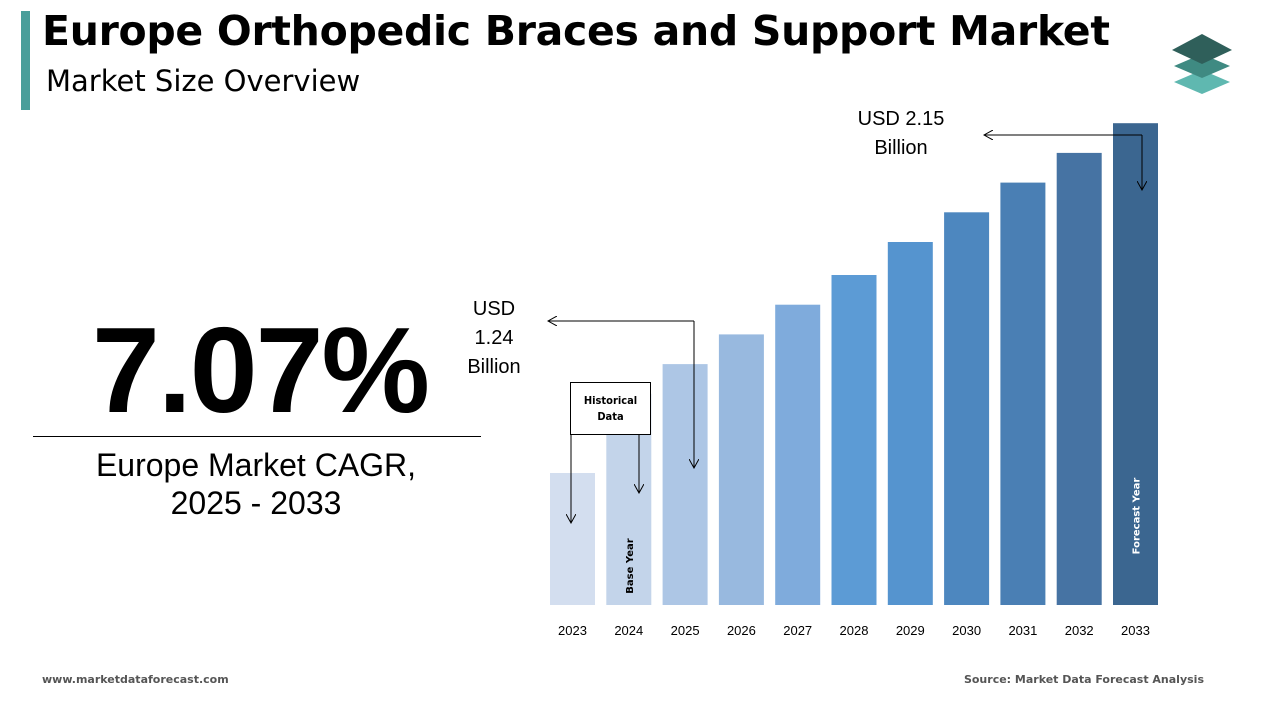 This screenshot has width=1280, height=720. I want to click on x-tick-label: 2029, so click(910, 630).